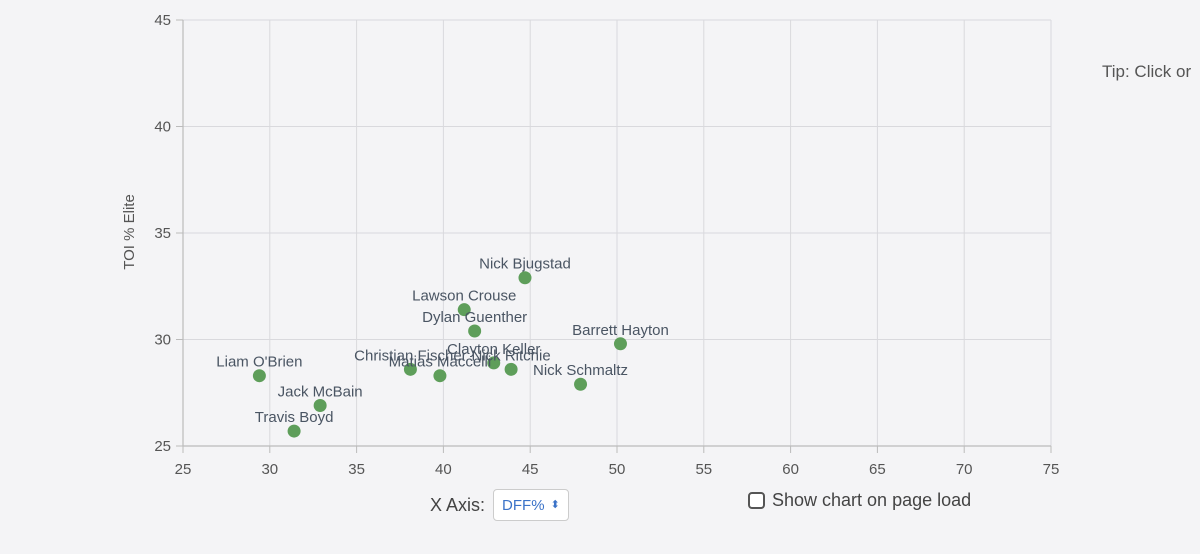 The image size is (1200, 554). Describe the element at coordinates (756, 500) in the screenshot. I see `show-chart-checkbox` at that location.